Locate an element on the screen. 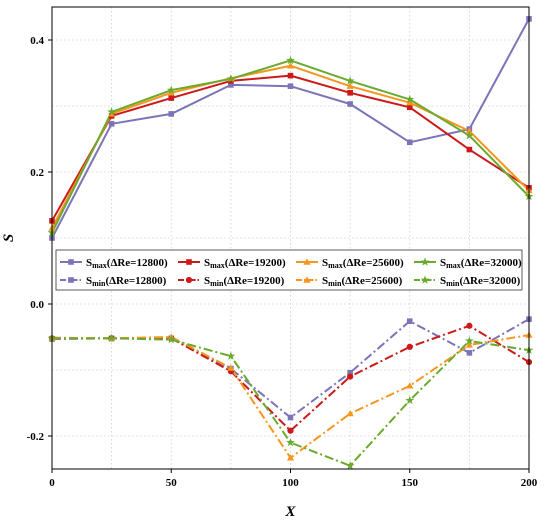  legend-entry-label: Smin(ΔRe=25600) is located at coordinates (362, 281).